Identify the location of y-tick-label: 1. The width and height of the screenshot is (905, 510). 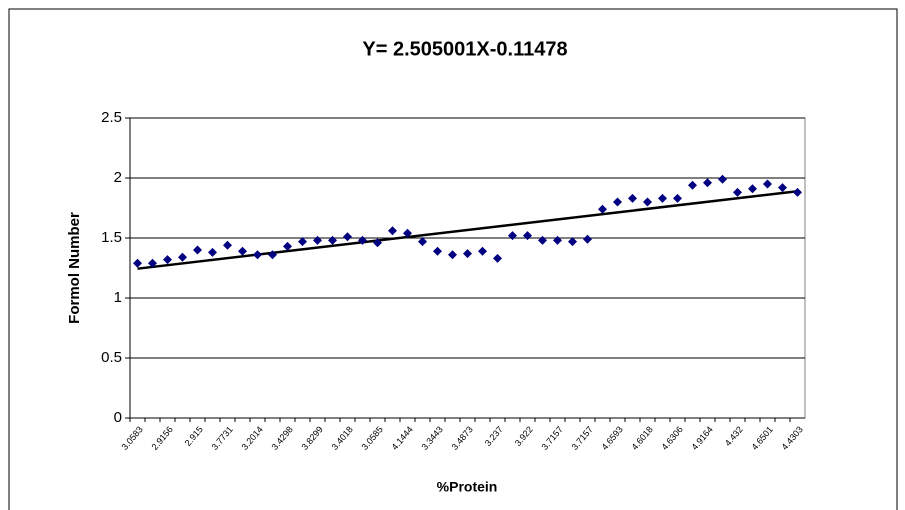
(118, 297).